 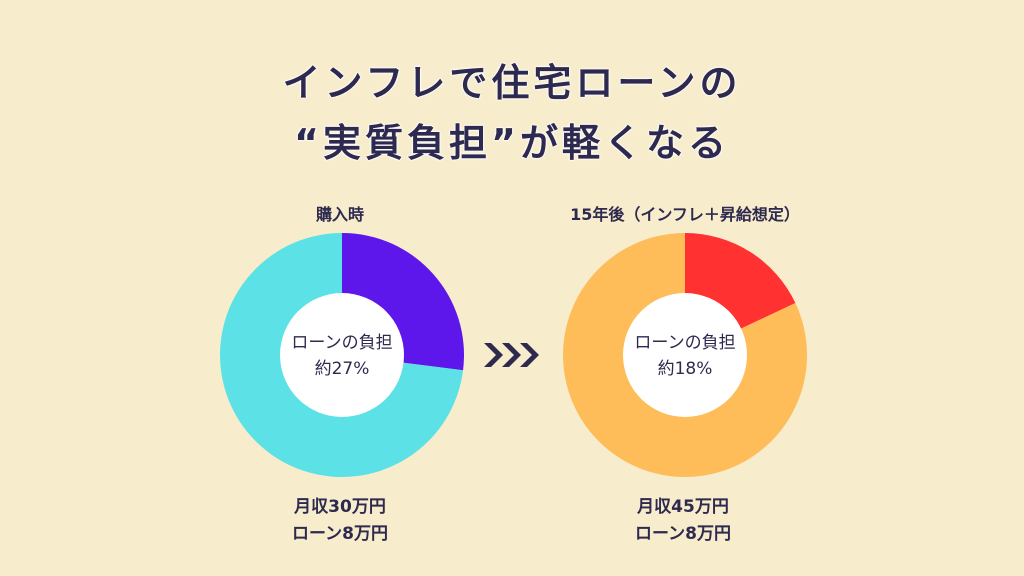 What do you see at coordinates (685, 369) in the screenshot?
I see `center-value: 約18%` at bounding box center [685, 369].